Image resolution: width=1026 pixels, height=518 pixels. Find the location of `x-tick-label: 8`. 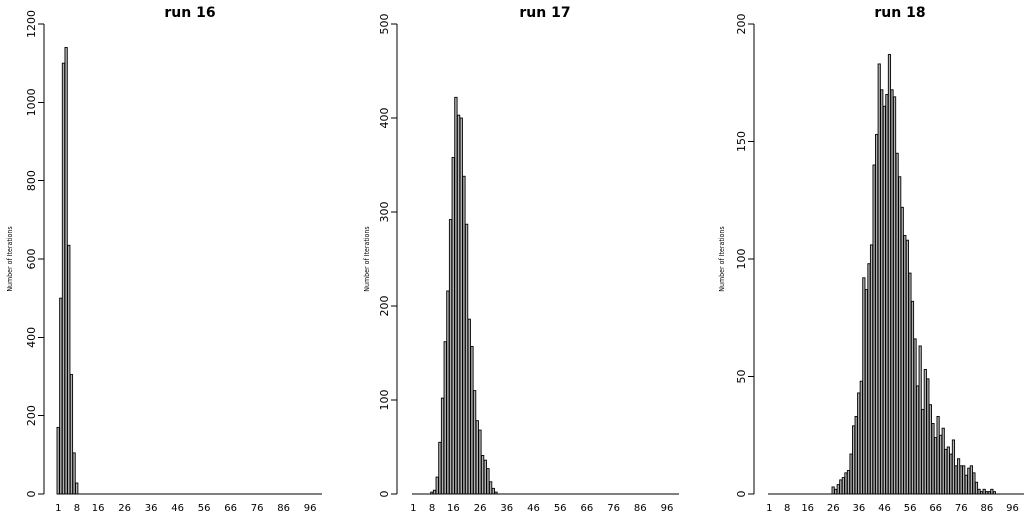

x-tick-label: 8 is located at coordinates (432, 508).